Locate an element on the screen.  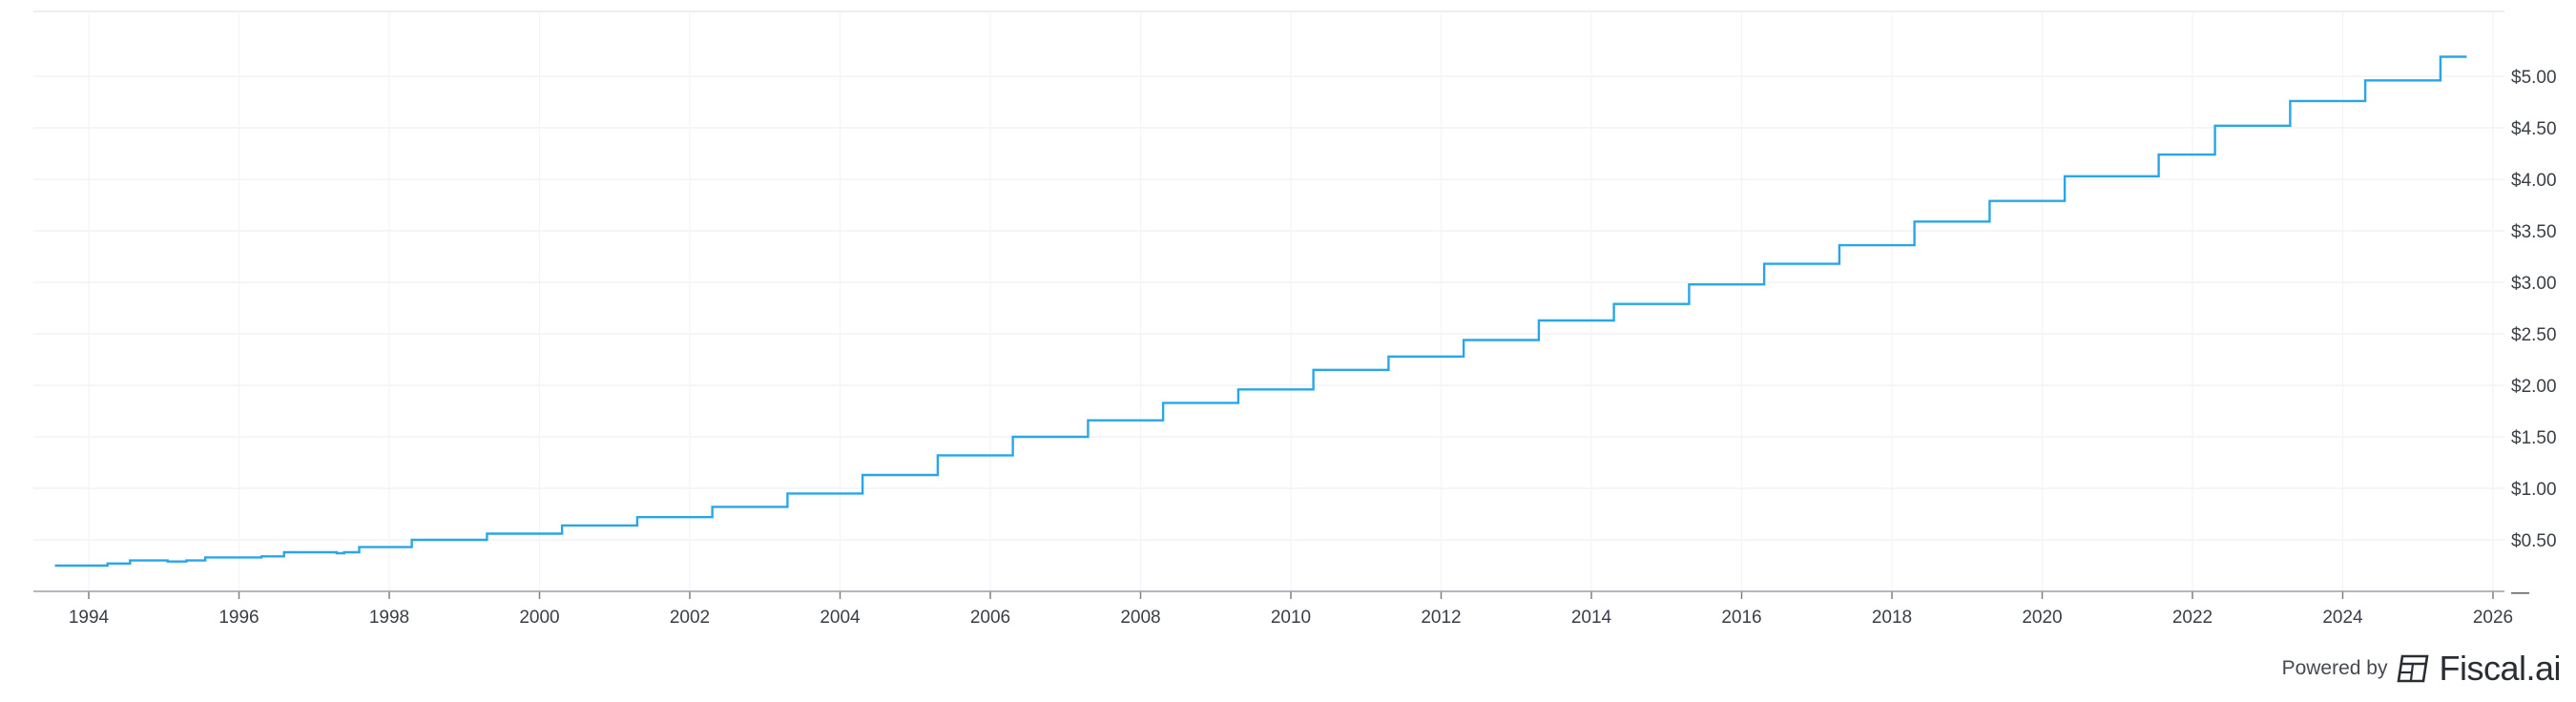
x-tick-label: 2010 is located at coordinates (1291, 618).